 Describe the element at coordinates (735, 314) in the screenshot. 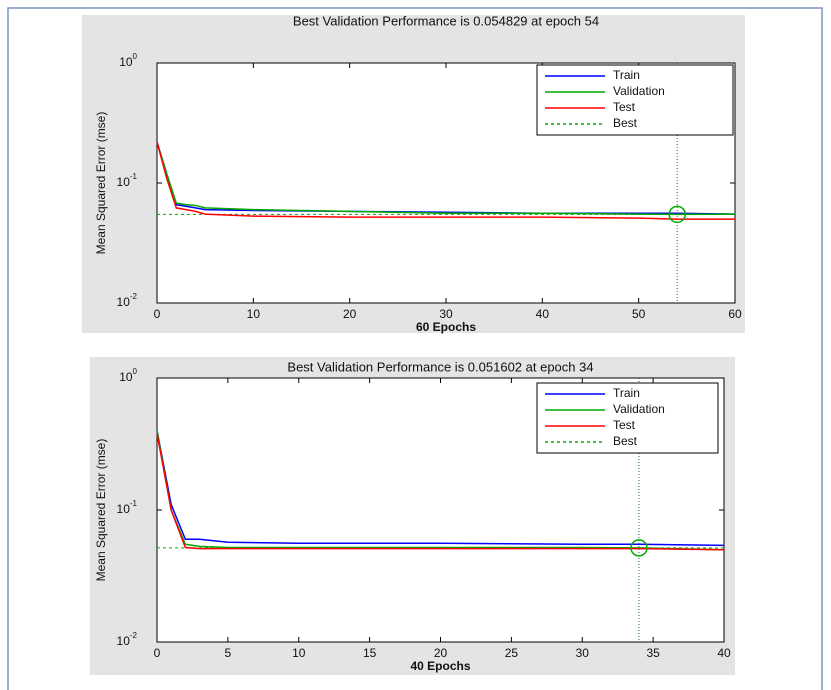

I see `x-tick-label: 60` at that location.